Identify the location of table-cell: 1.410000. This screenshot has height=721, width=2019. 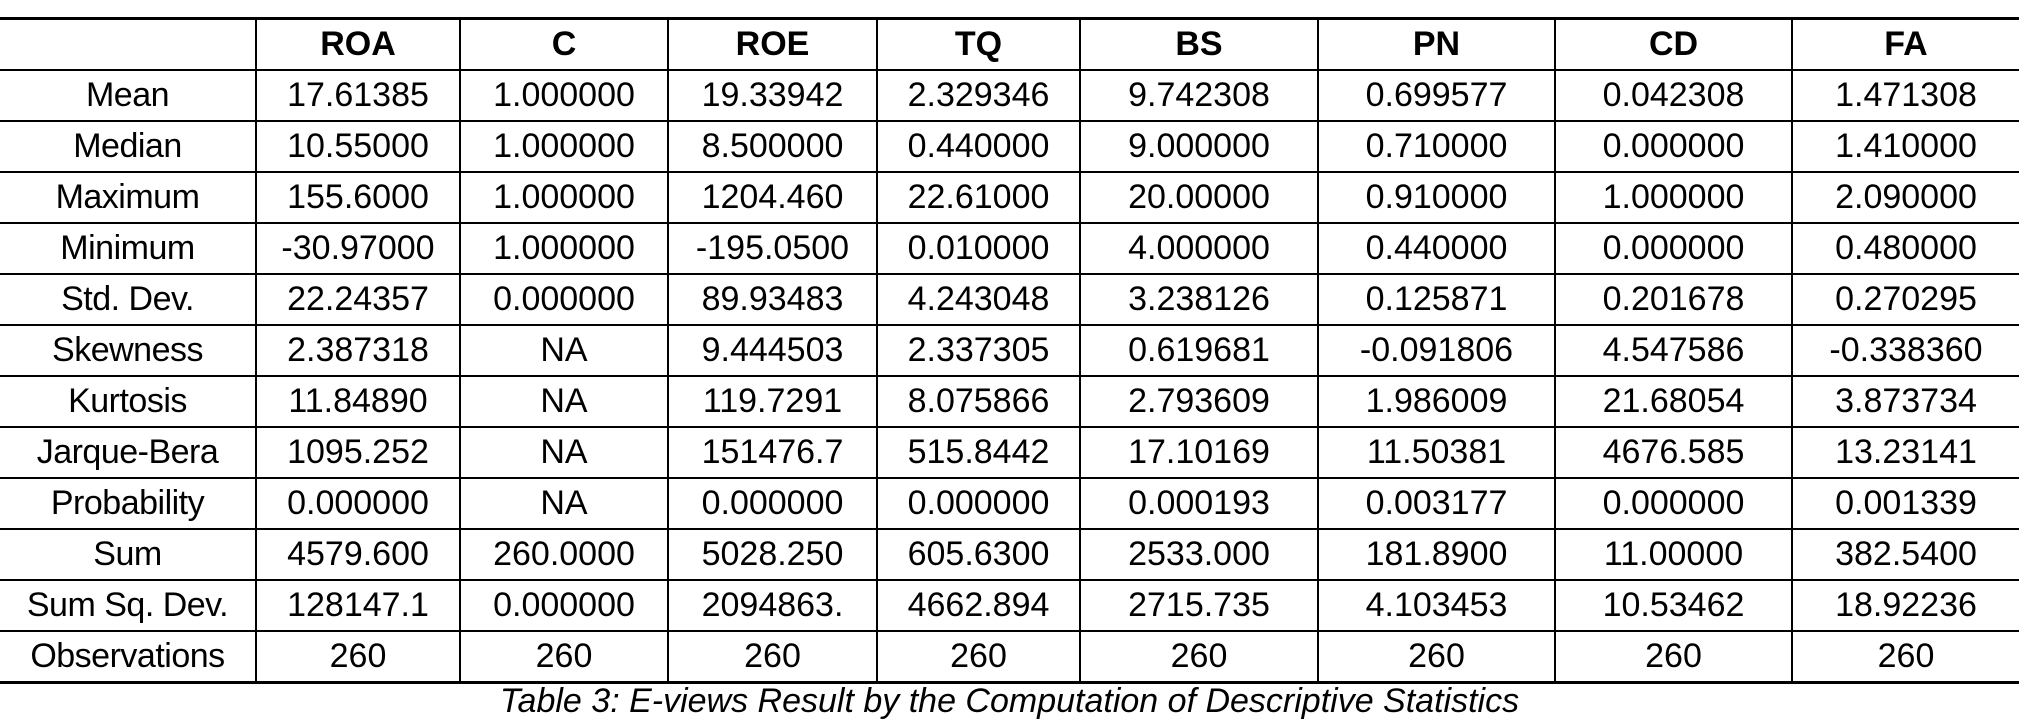
(1905, 146).